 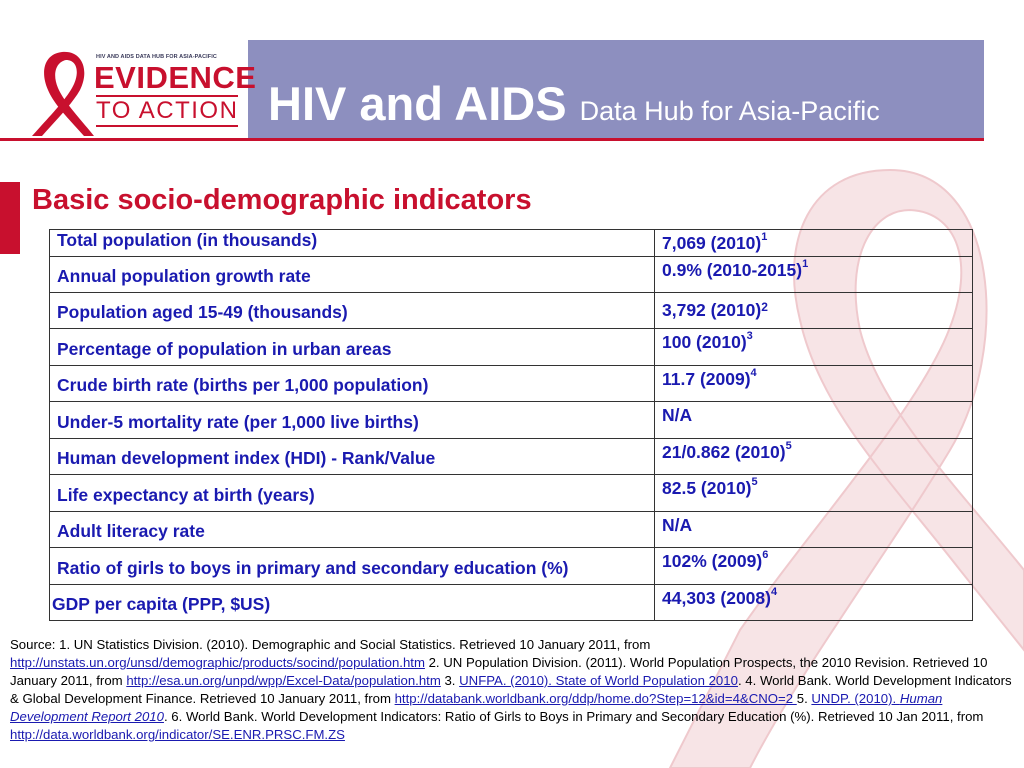 I want to click on footnote-ref: 2, so click(x=764, y=307).